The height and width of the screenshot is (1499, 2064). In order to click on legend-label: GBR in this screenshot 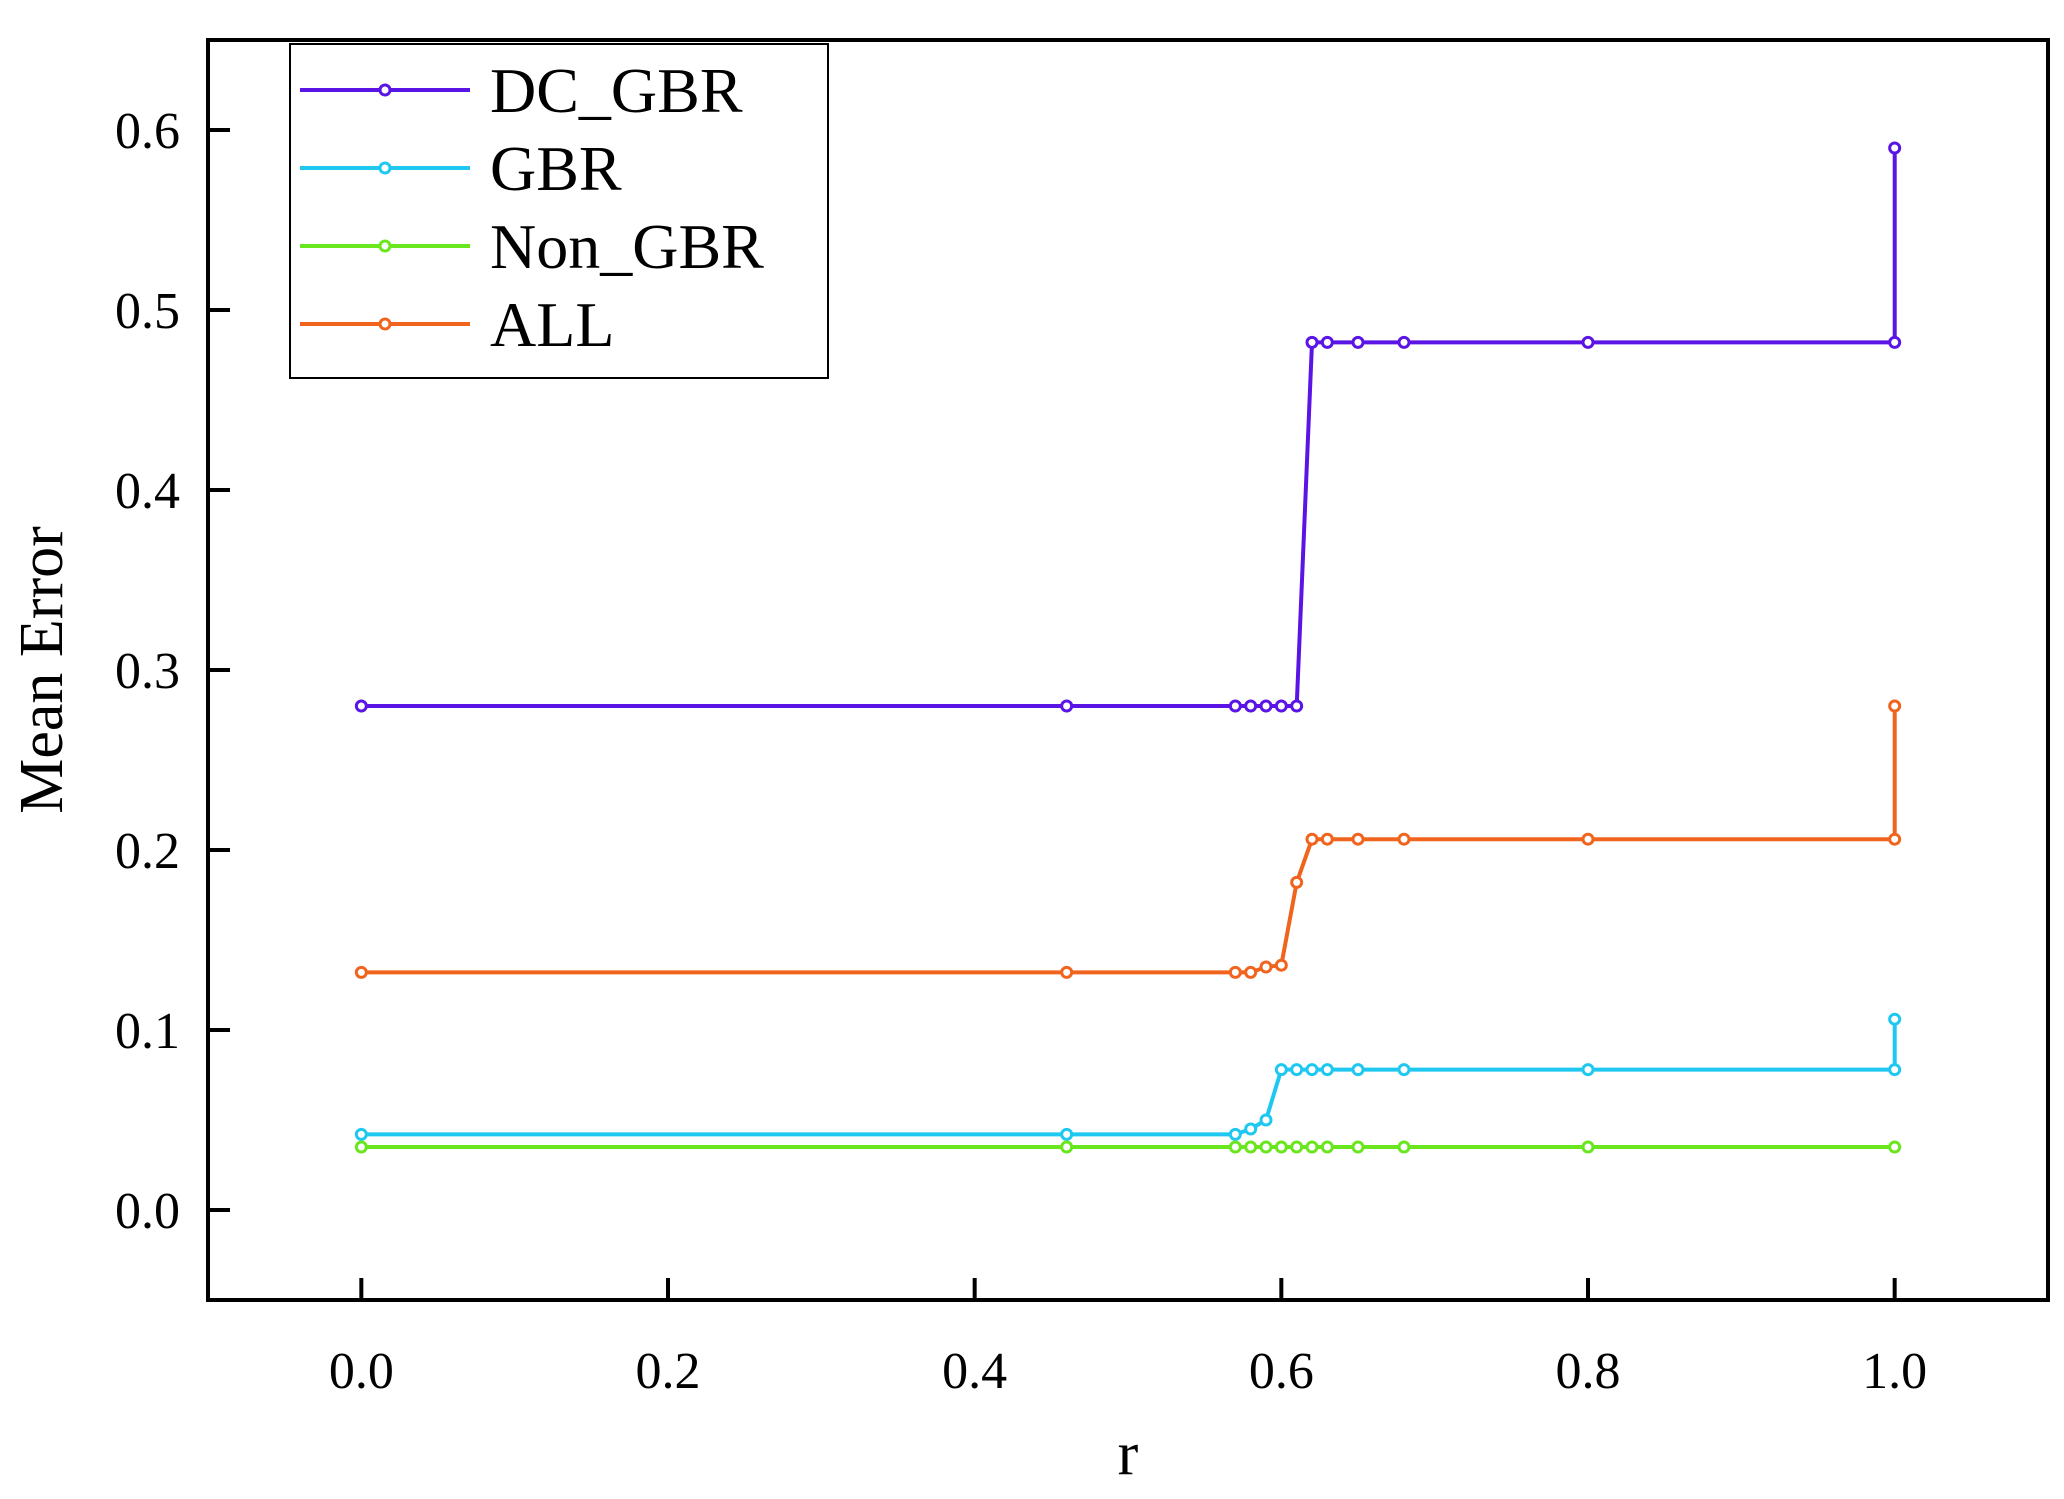, I will do `click(556, 168)`.